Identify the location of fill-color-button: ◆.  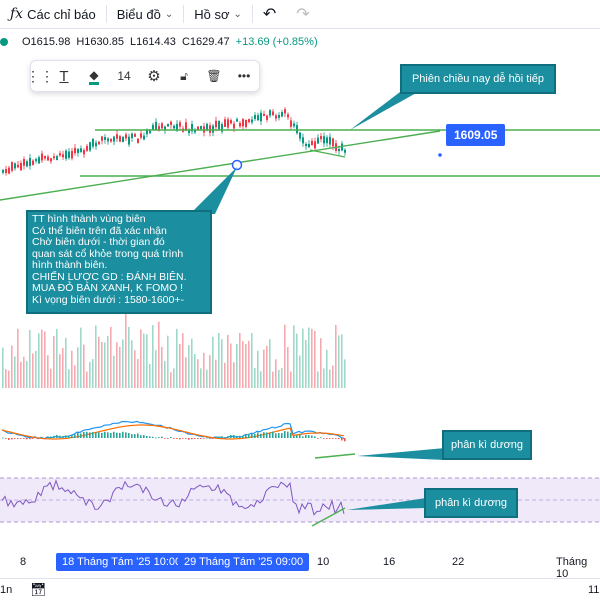
(94, 76).